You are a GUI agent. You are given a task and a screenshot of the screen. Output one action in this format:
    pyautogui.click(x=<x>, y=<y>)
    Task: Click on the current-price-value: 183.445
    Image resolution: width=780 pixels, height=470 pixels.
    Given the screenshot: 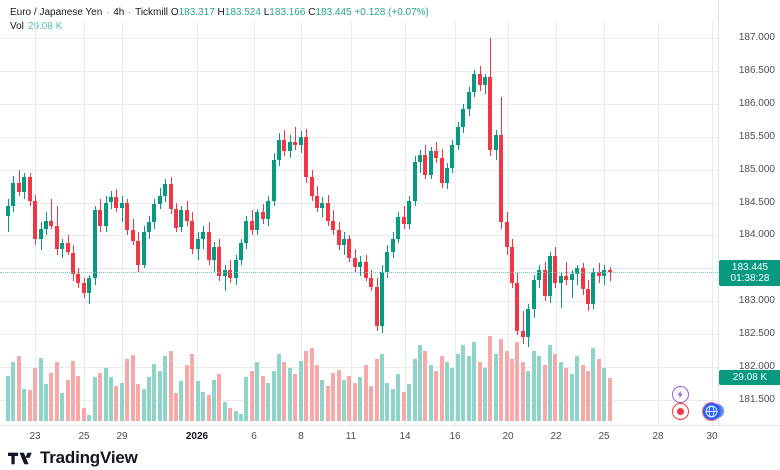 What is the action you would take?
    pyautogui.click(x=750, y=267)
    